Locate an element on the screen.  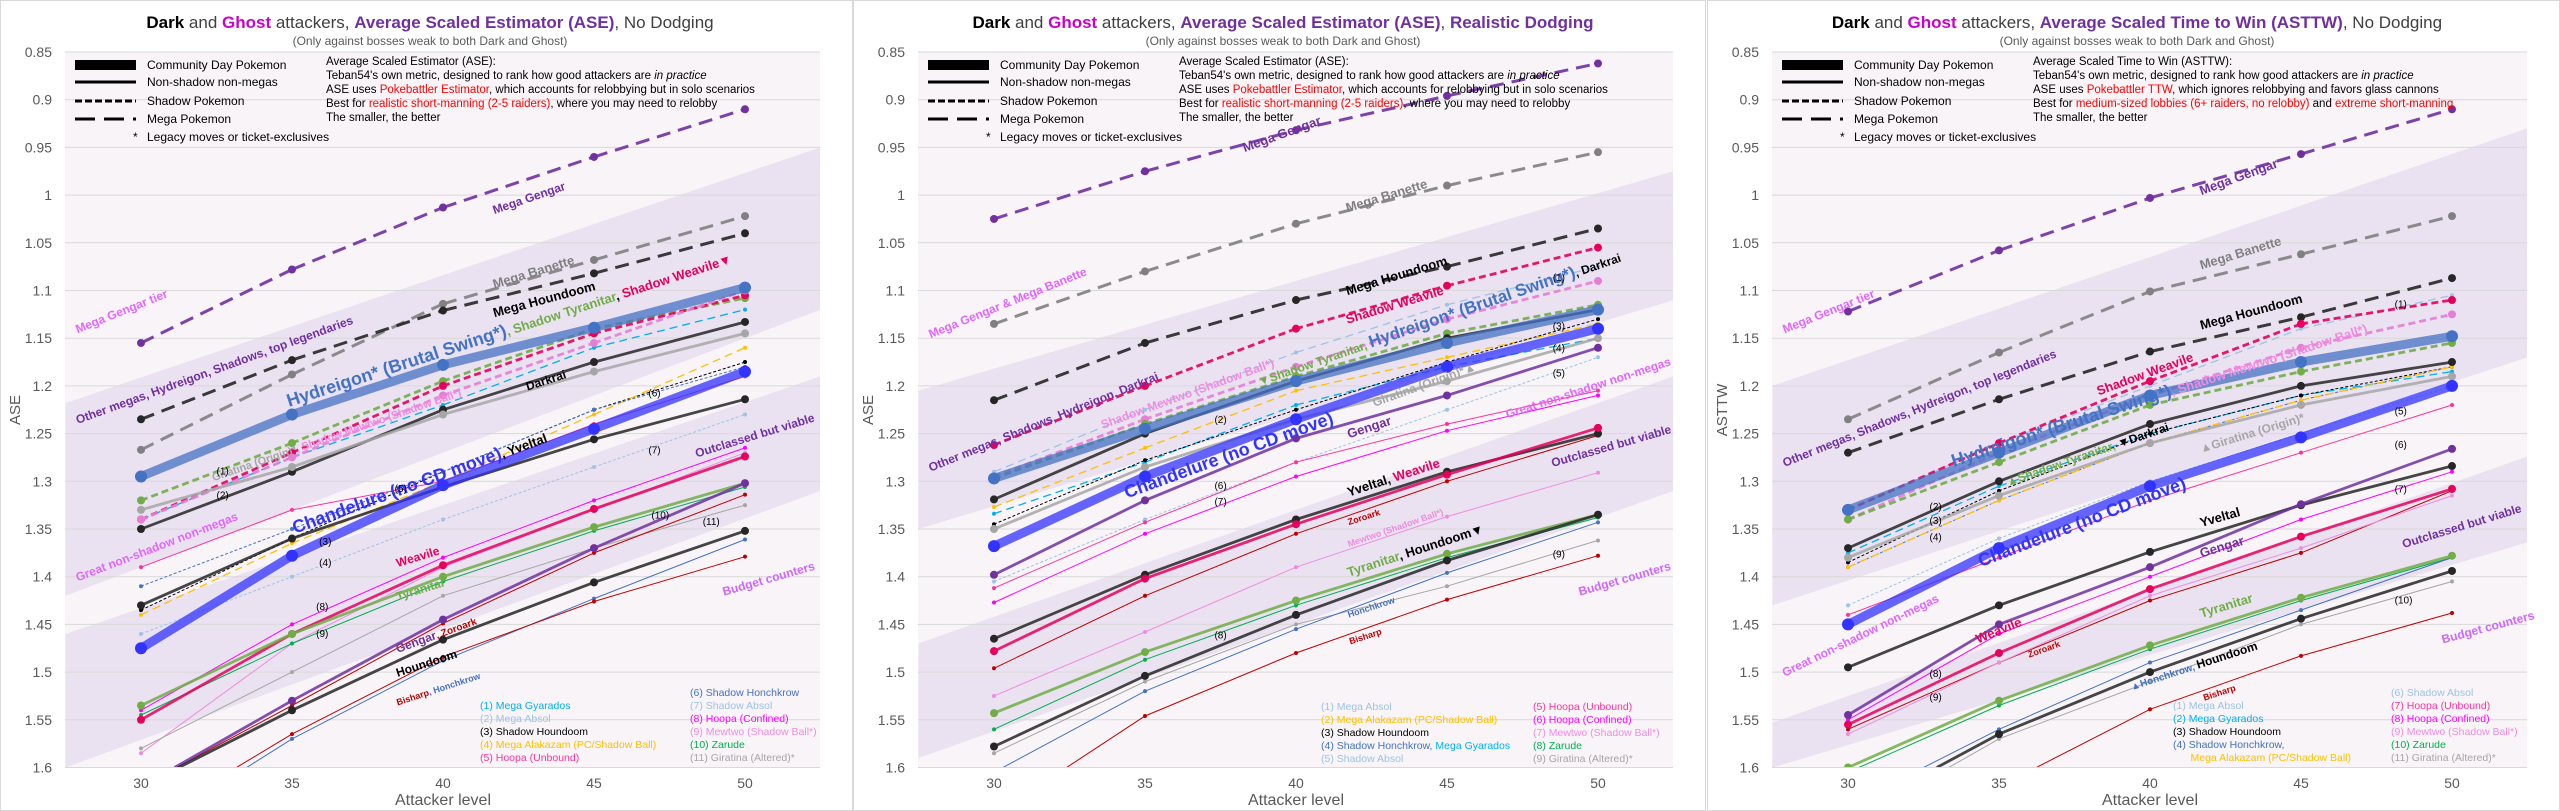
description-line: The smaller, the better is located at coordinates (2090, 118).